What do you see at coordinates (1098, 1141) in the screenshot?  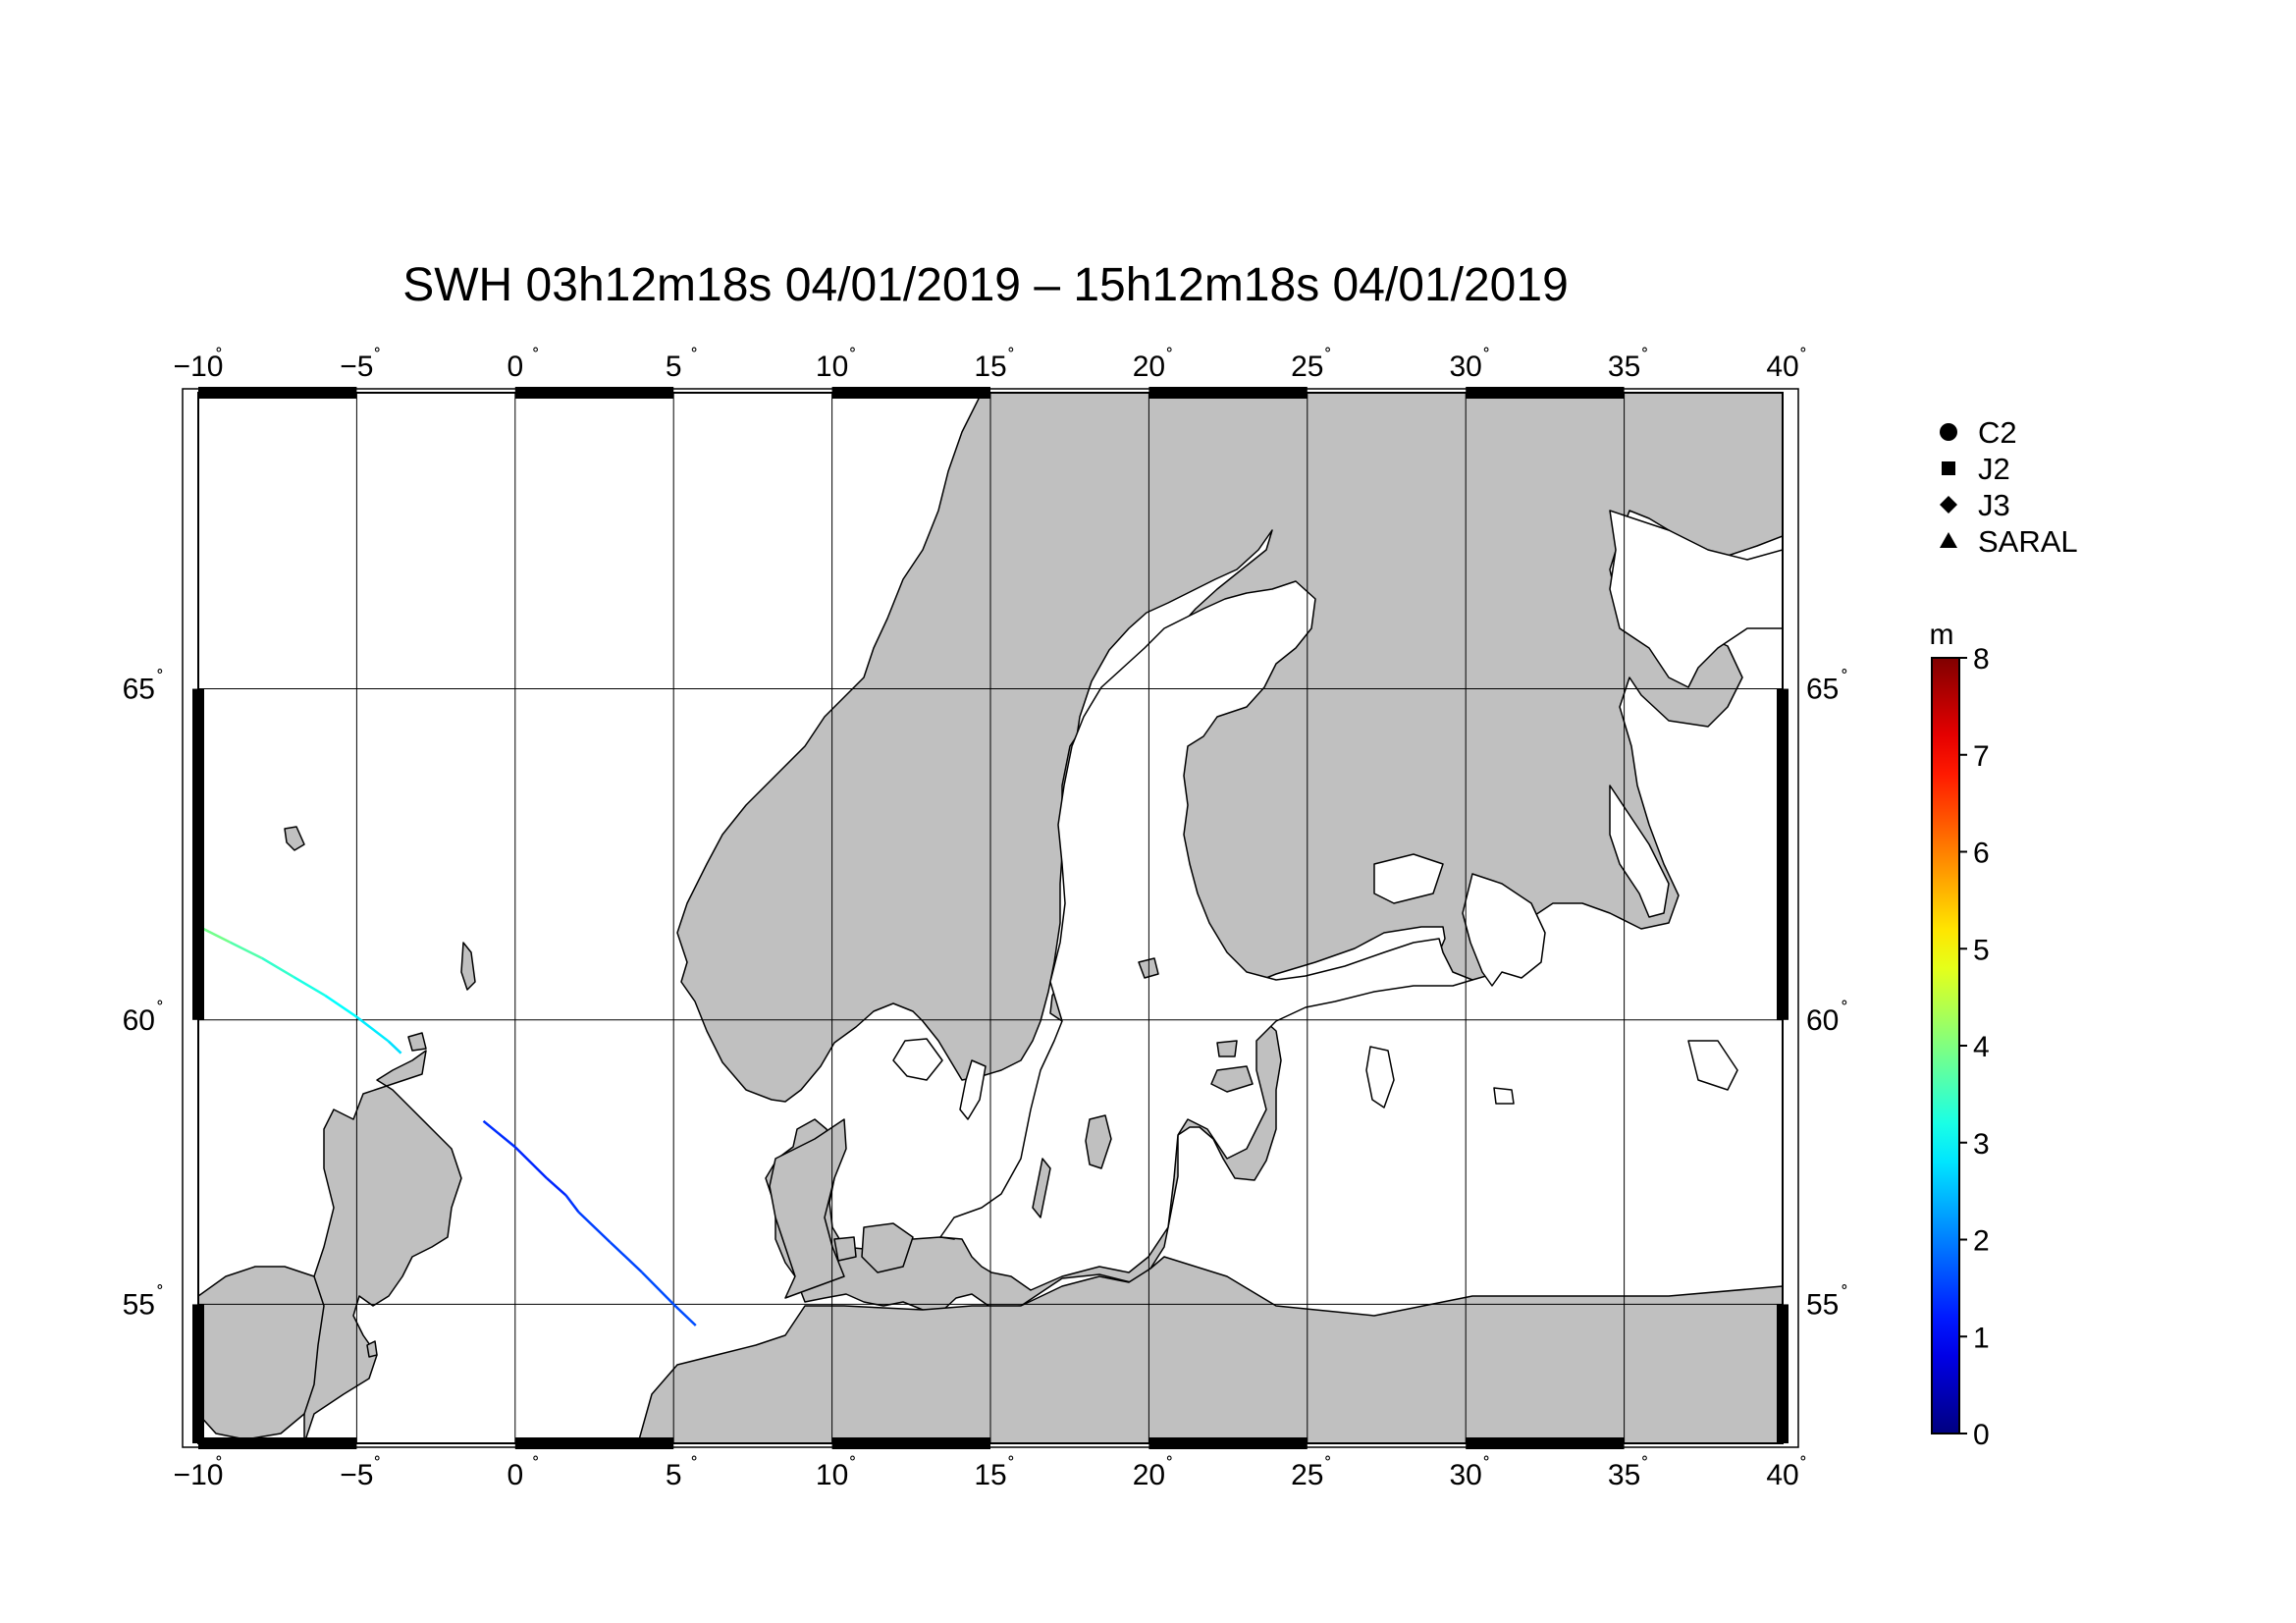 I see `land-gotland` at bounding box center [1098, 1141].